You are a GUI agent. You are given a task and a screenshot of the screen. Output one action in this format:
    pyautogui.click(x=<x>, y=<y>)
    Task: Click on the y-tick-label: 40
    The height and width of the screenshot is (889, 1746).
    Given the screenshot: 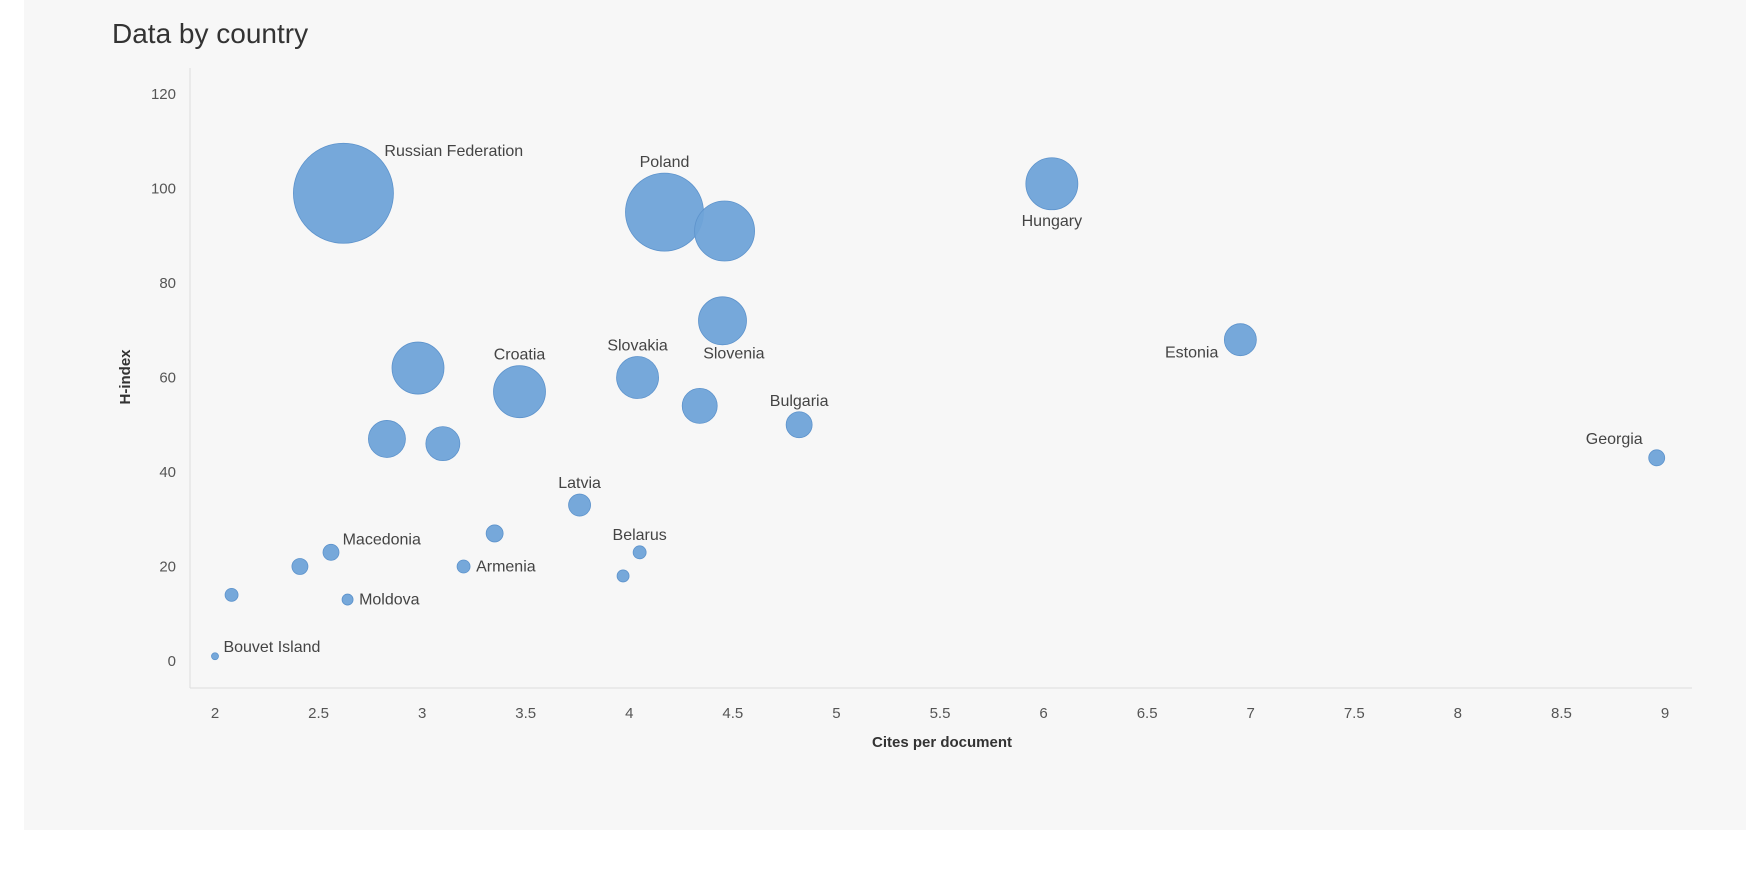 What is the action you would take?
    pyautogui.click(x=167, y=472)
    